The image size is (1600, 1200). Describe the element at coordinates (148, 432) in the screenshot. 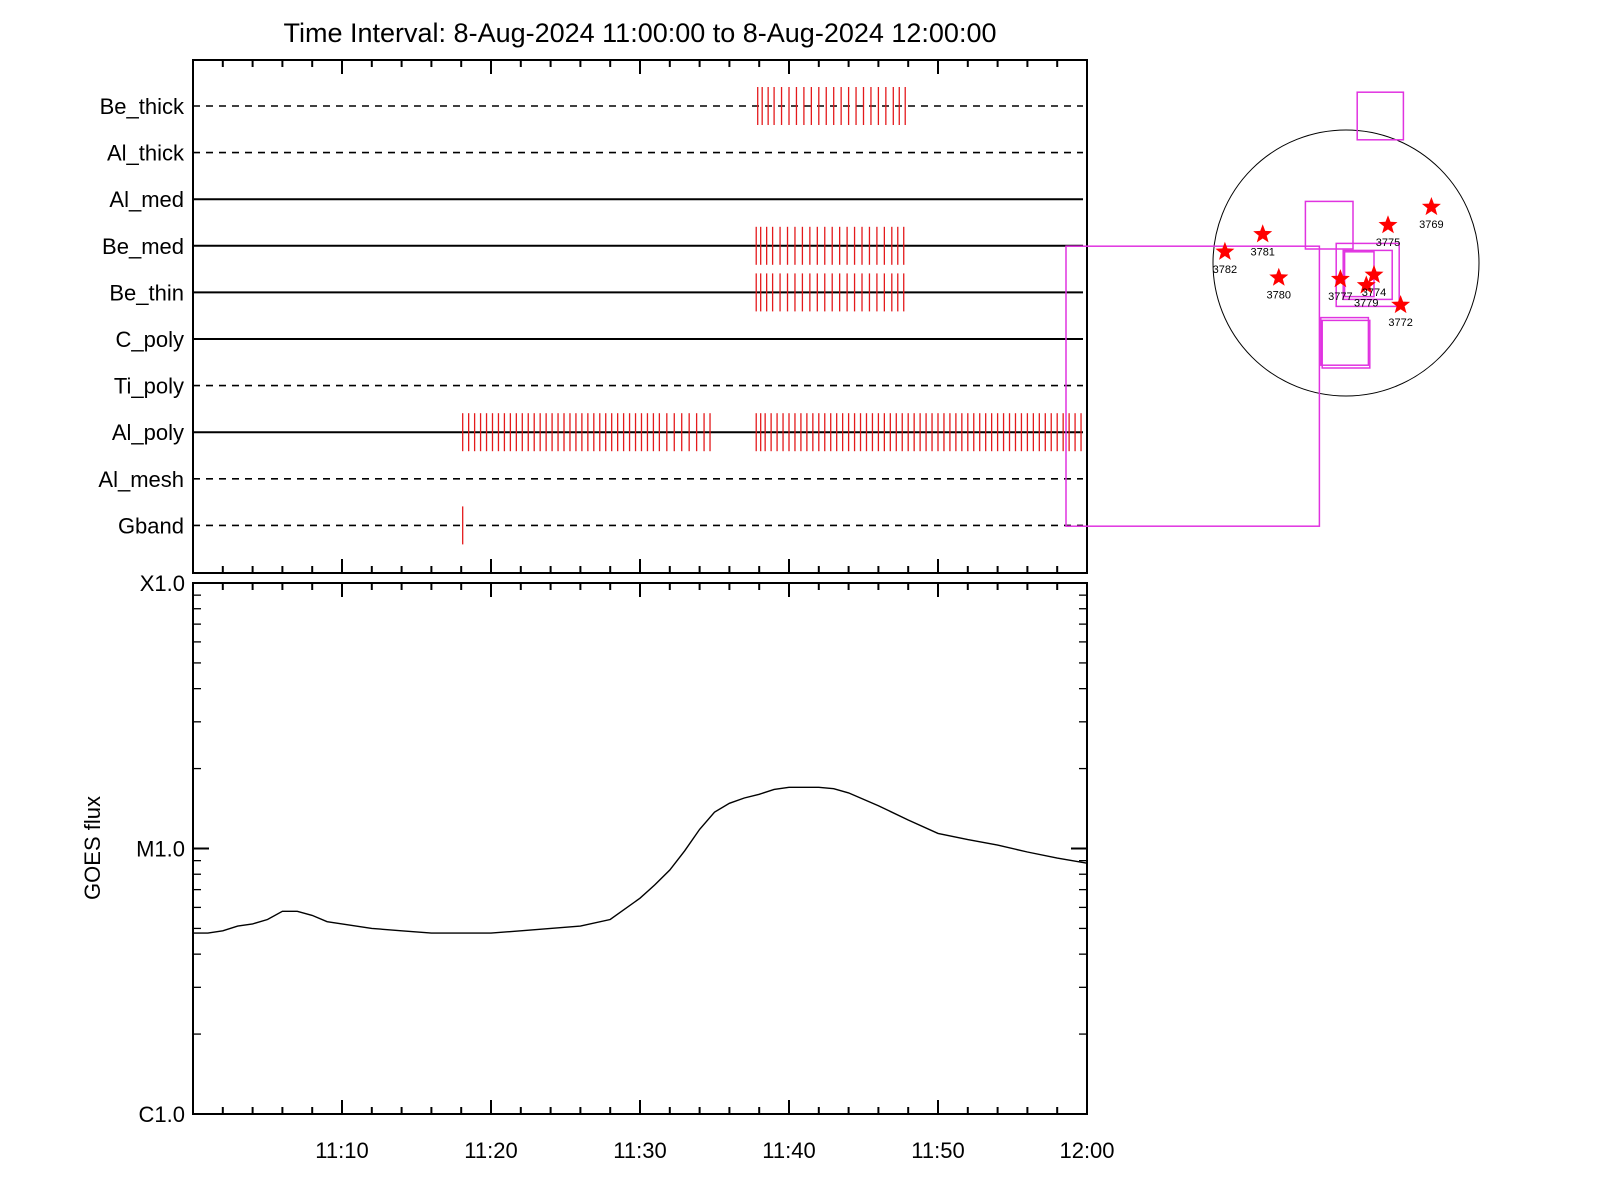

I see `row-label: Al_poly` at that location.